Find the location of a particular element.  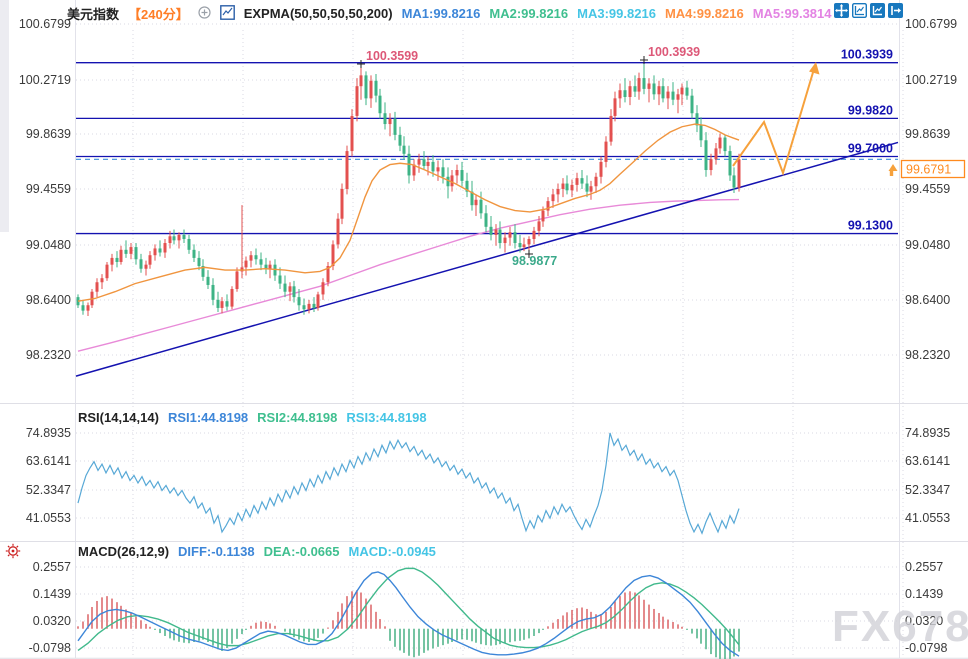

crosshair-tool-icon is located at coordinates (13, 551).